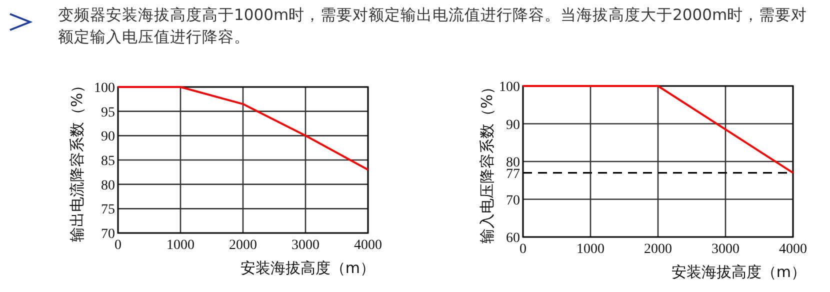 The image size is (830, 292). Describe the element at coordinates (108, 210) in the screenshot. I see `y-tick-label: 75` at that location.